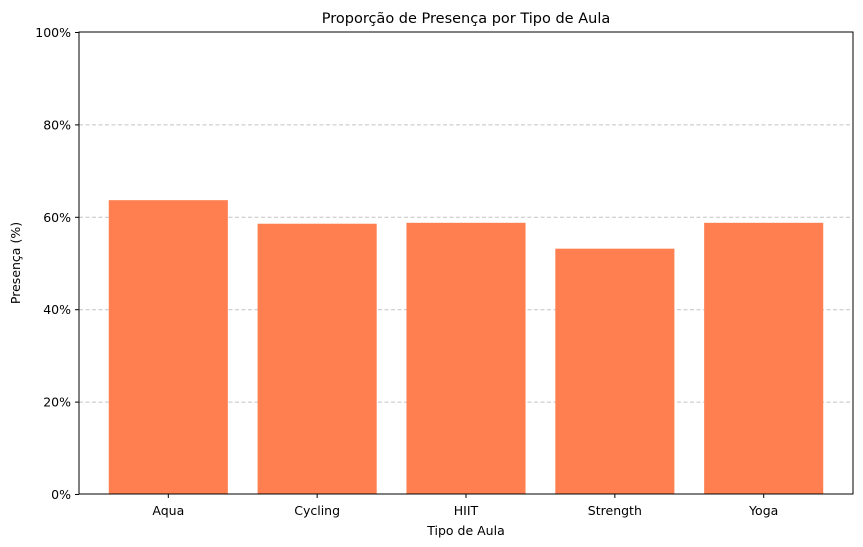  I want to click on y-axis-label: Presença (%), so click(15, 263).